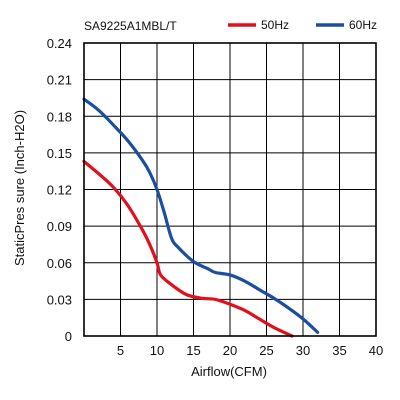 This screenshot has width=400, height=400. Describe the element at coordinates (157, 350) in the screenshot. I see `x-tick-label: 10` at that location.